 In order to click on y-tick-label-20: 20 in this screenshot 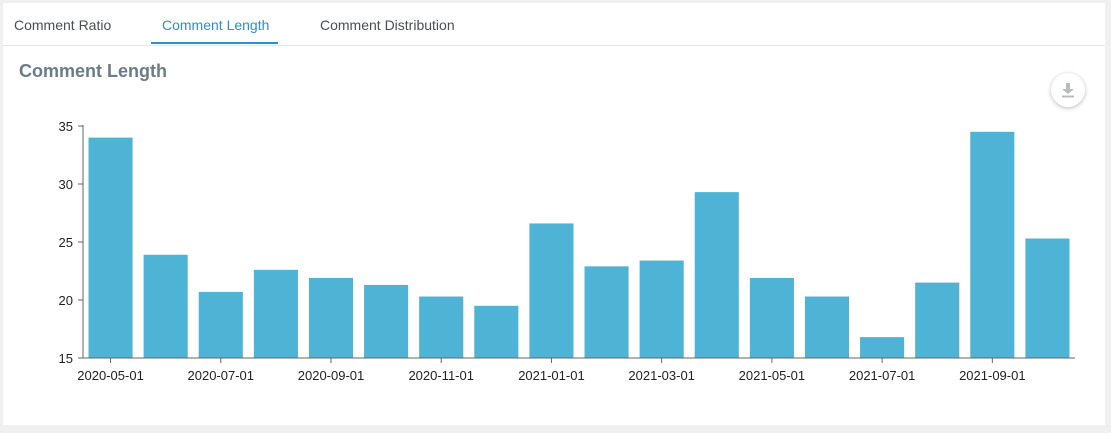, I will do `click(66, 300)`.